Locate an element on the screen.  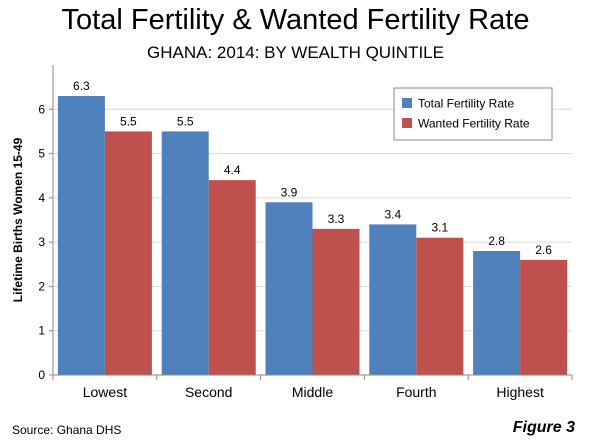
data-label: 6.3 is located at coordinates (81, 86).